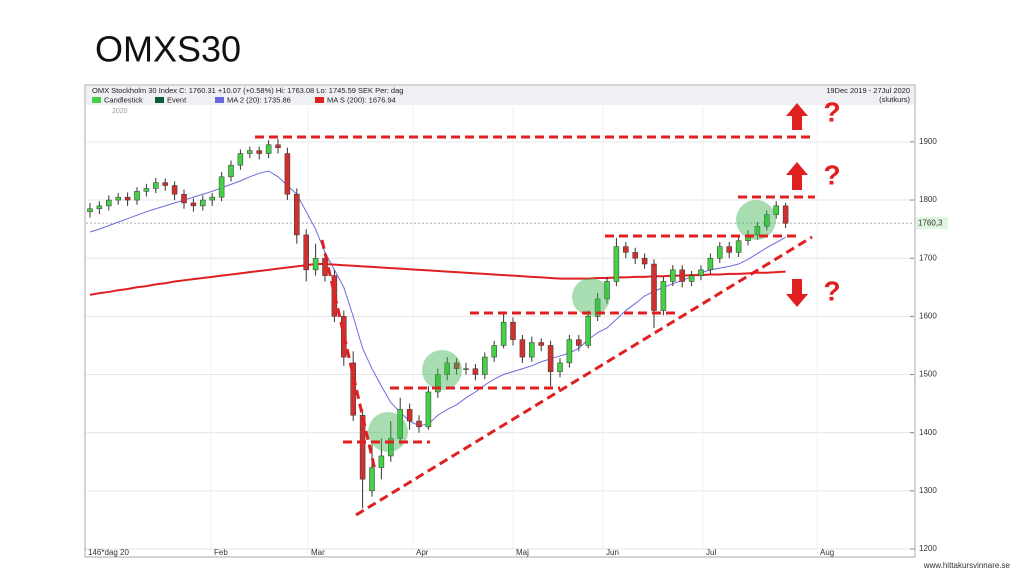 The image size is (1024, 576). I want to click on legend-label: Candlestick, so click(123, 99).